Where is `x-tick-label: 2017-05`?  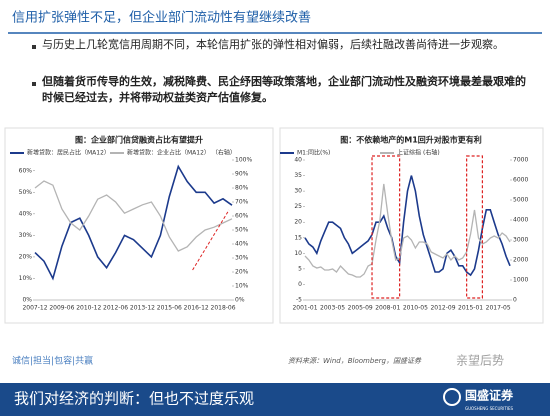
x-tick-label: 2017-05 is located at coordinates (498, 308).